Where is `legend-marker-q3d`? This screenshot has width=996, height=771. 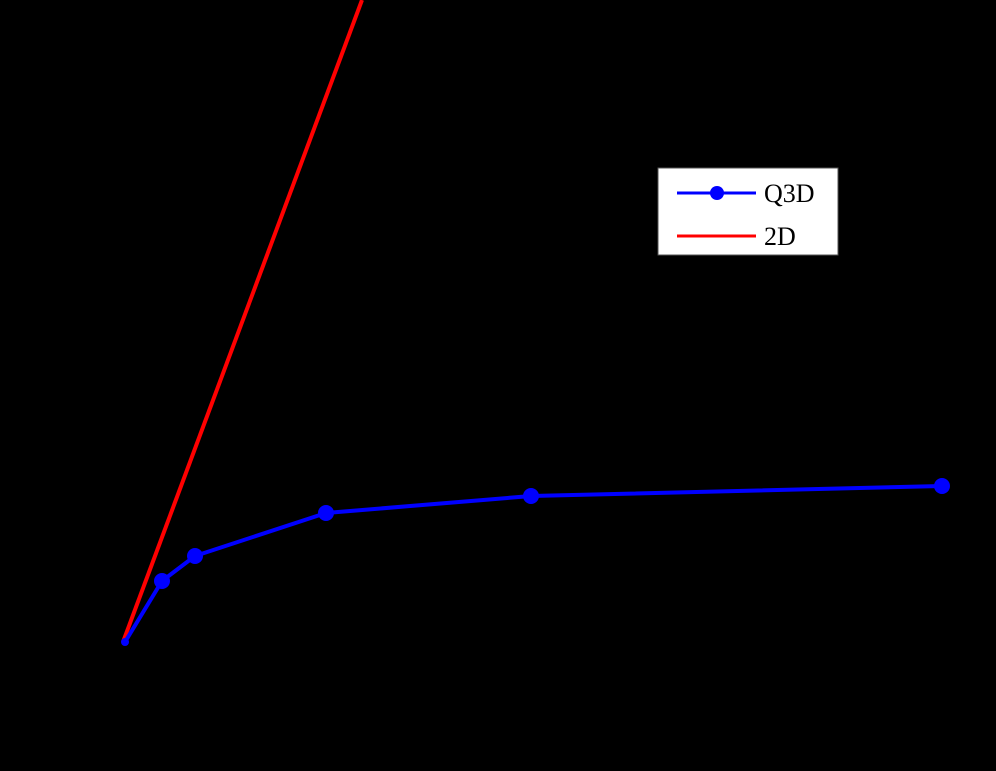
legend-marker-q3d is located at coordinates (717, 193).